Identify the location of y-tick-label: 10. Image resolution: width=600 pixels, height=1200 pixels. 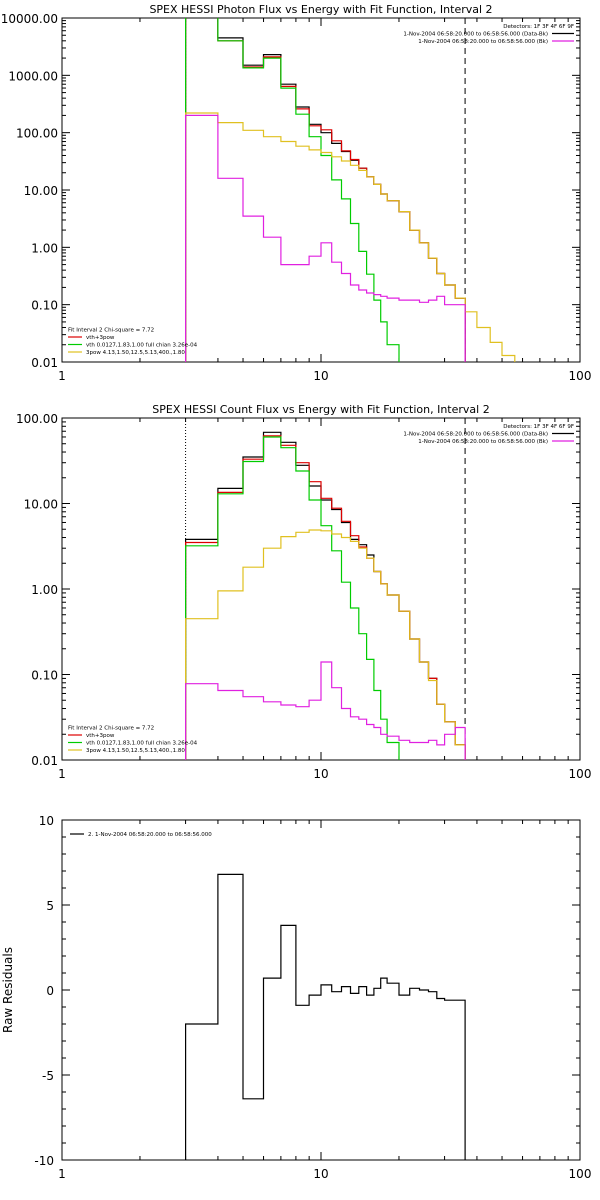
(46, 821).